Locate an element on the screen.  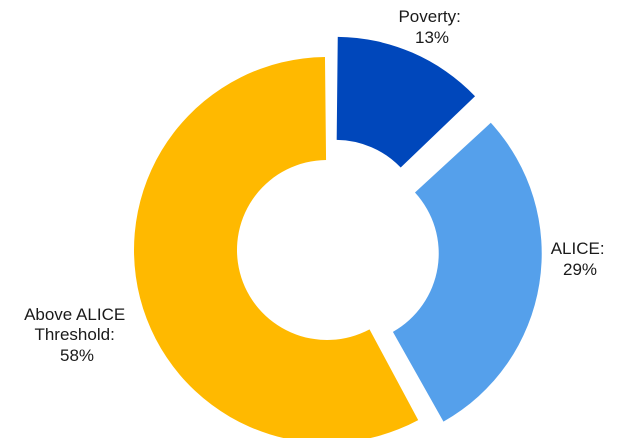
above-alice-threshold-label: Above ALICE Threshold: 58% is located at coordinates (77, 335).